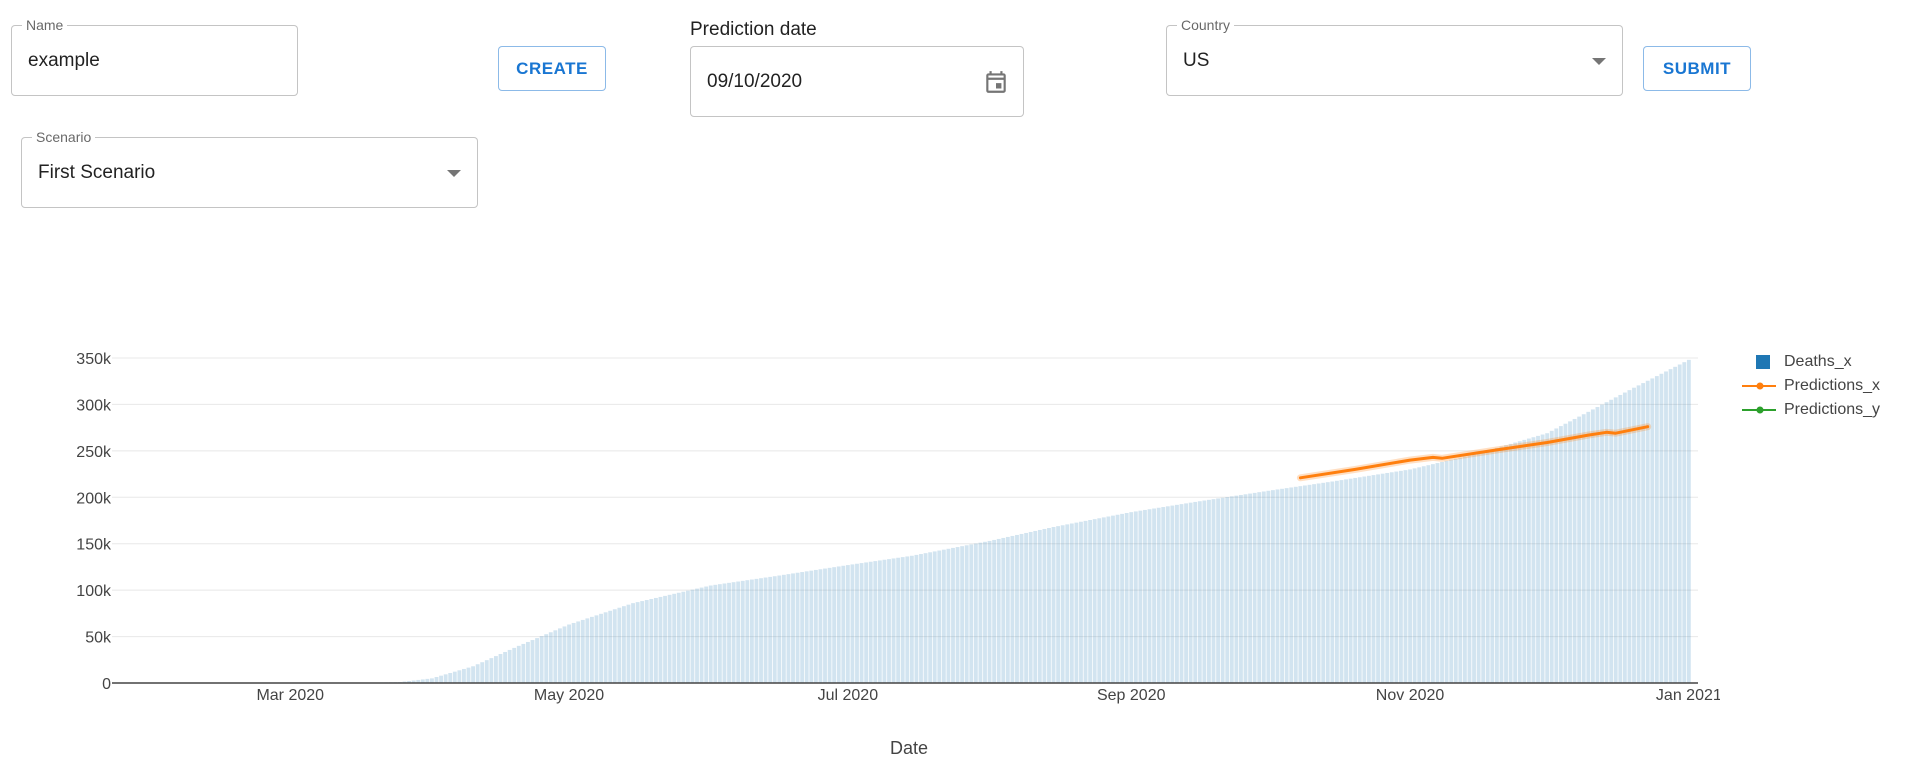 This screenshot has width=1911, height=757. What do you see at coordinates (753, 30) in the screenshot?
I see `prediction-date-label: Prediction date` at bounding box center [753, 30].